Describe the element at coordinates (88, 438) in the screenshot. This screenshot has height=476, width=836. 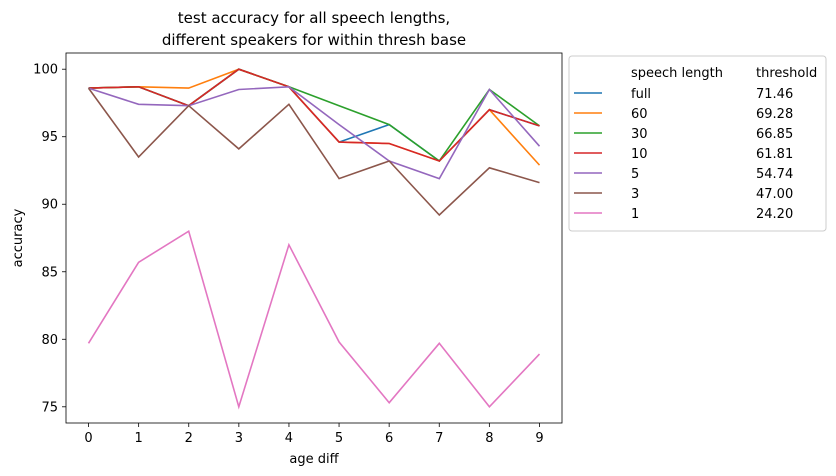
I see `x-tick-label: 0` at that location.